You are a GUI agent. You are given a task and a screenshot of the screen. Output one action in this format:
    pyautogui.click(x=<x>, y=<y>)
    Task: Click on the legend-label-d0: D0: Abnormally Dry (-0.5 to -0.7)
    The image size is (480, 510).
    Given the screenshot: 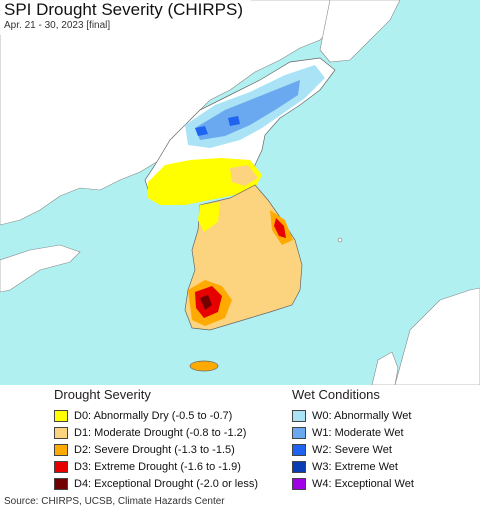 What is the action you would take?
    pyautogui.click(x=153, y=415)
    